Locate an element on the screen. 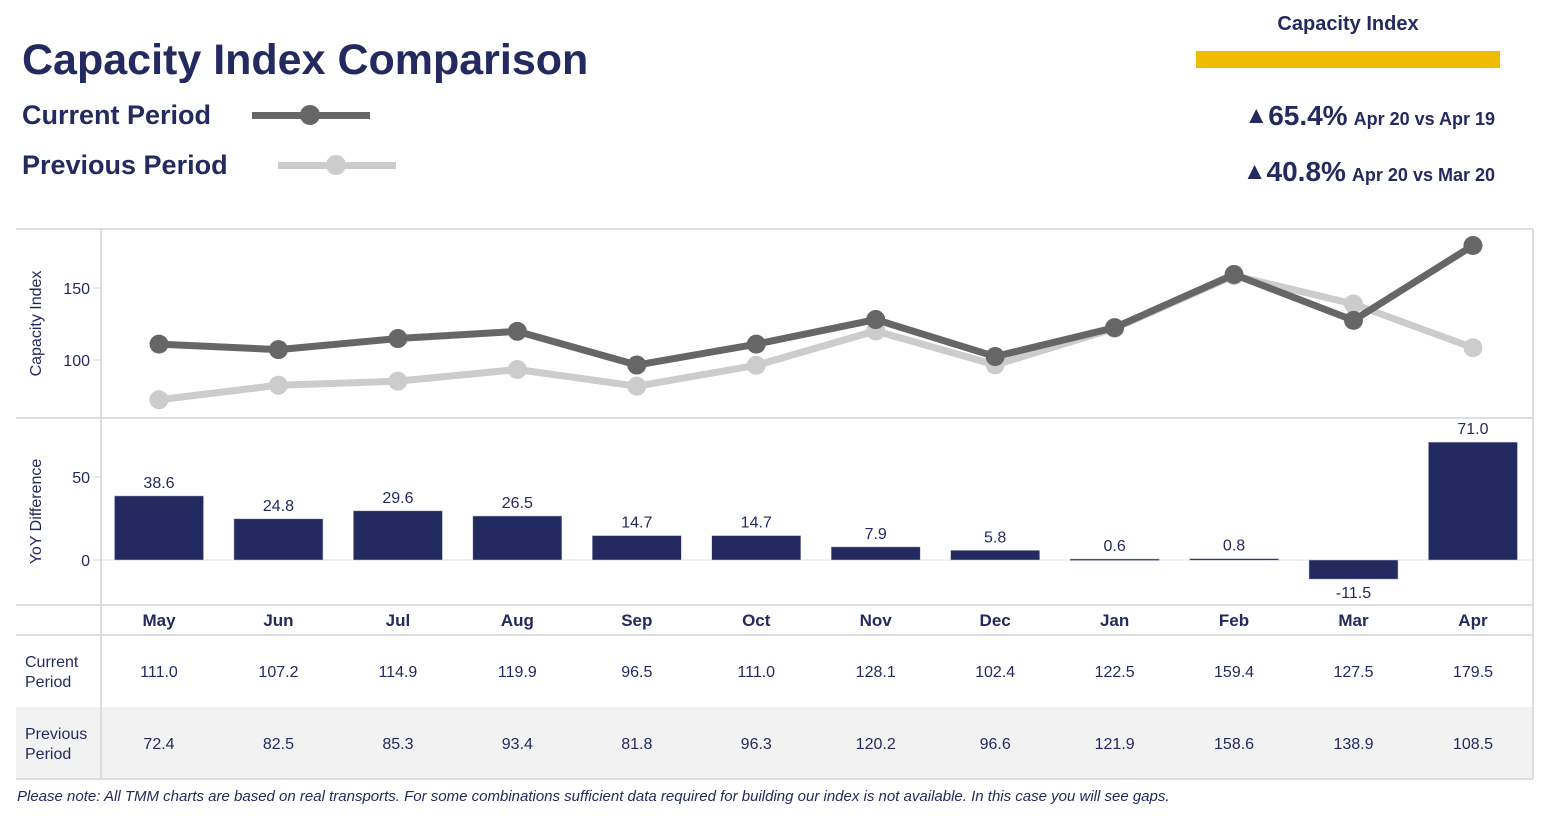  kpi-comparison: Apr 20 vs Apr 19 is located at coordinates (1424, 119).